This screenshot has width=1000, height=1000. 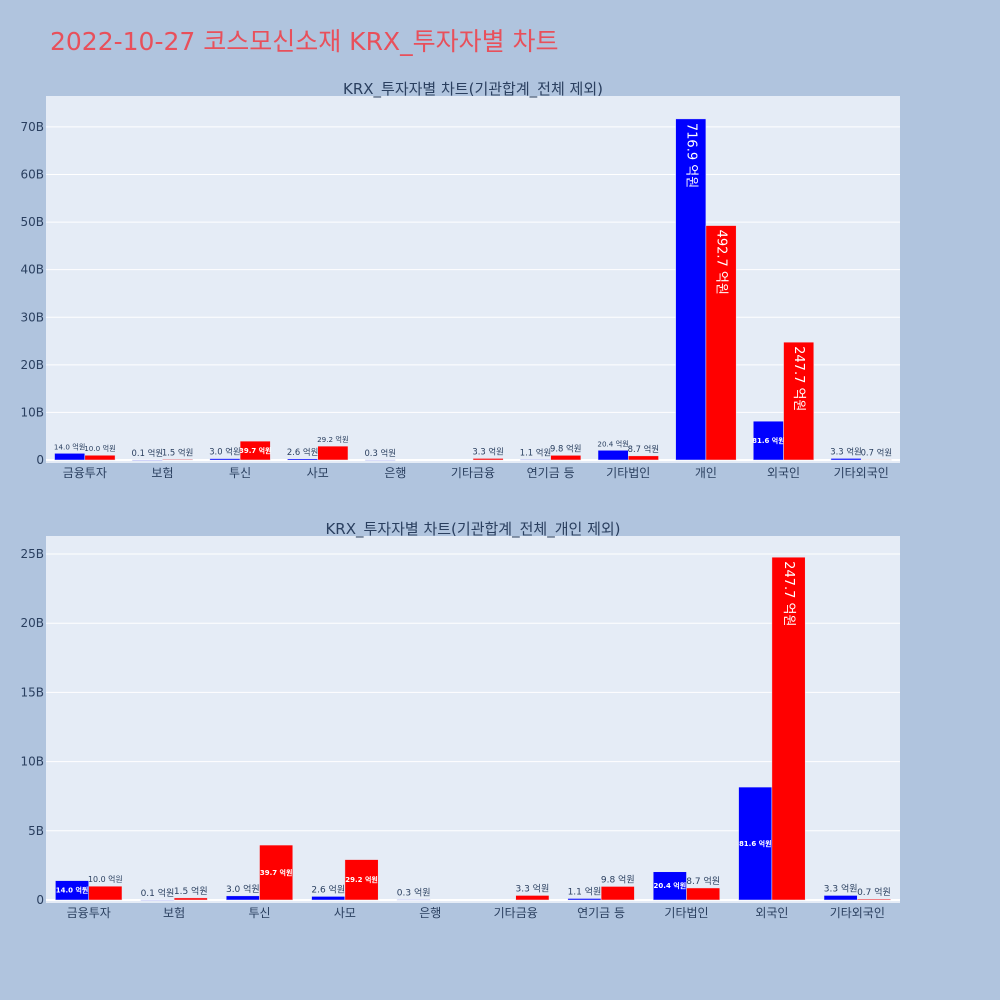 I want to click on y-tick-label: 25B, so click(x=32, y=554).